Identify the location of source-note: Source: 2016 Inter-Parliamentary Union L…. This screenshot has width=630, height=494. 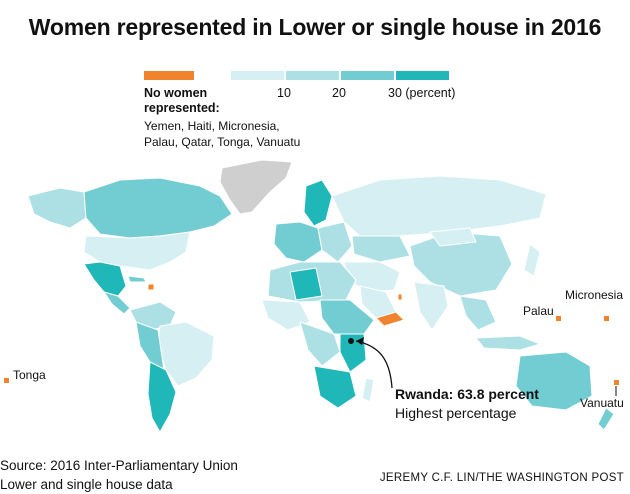
(150, 475).